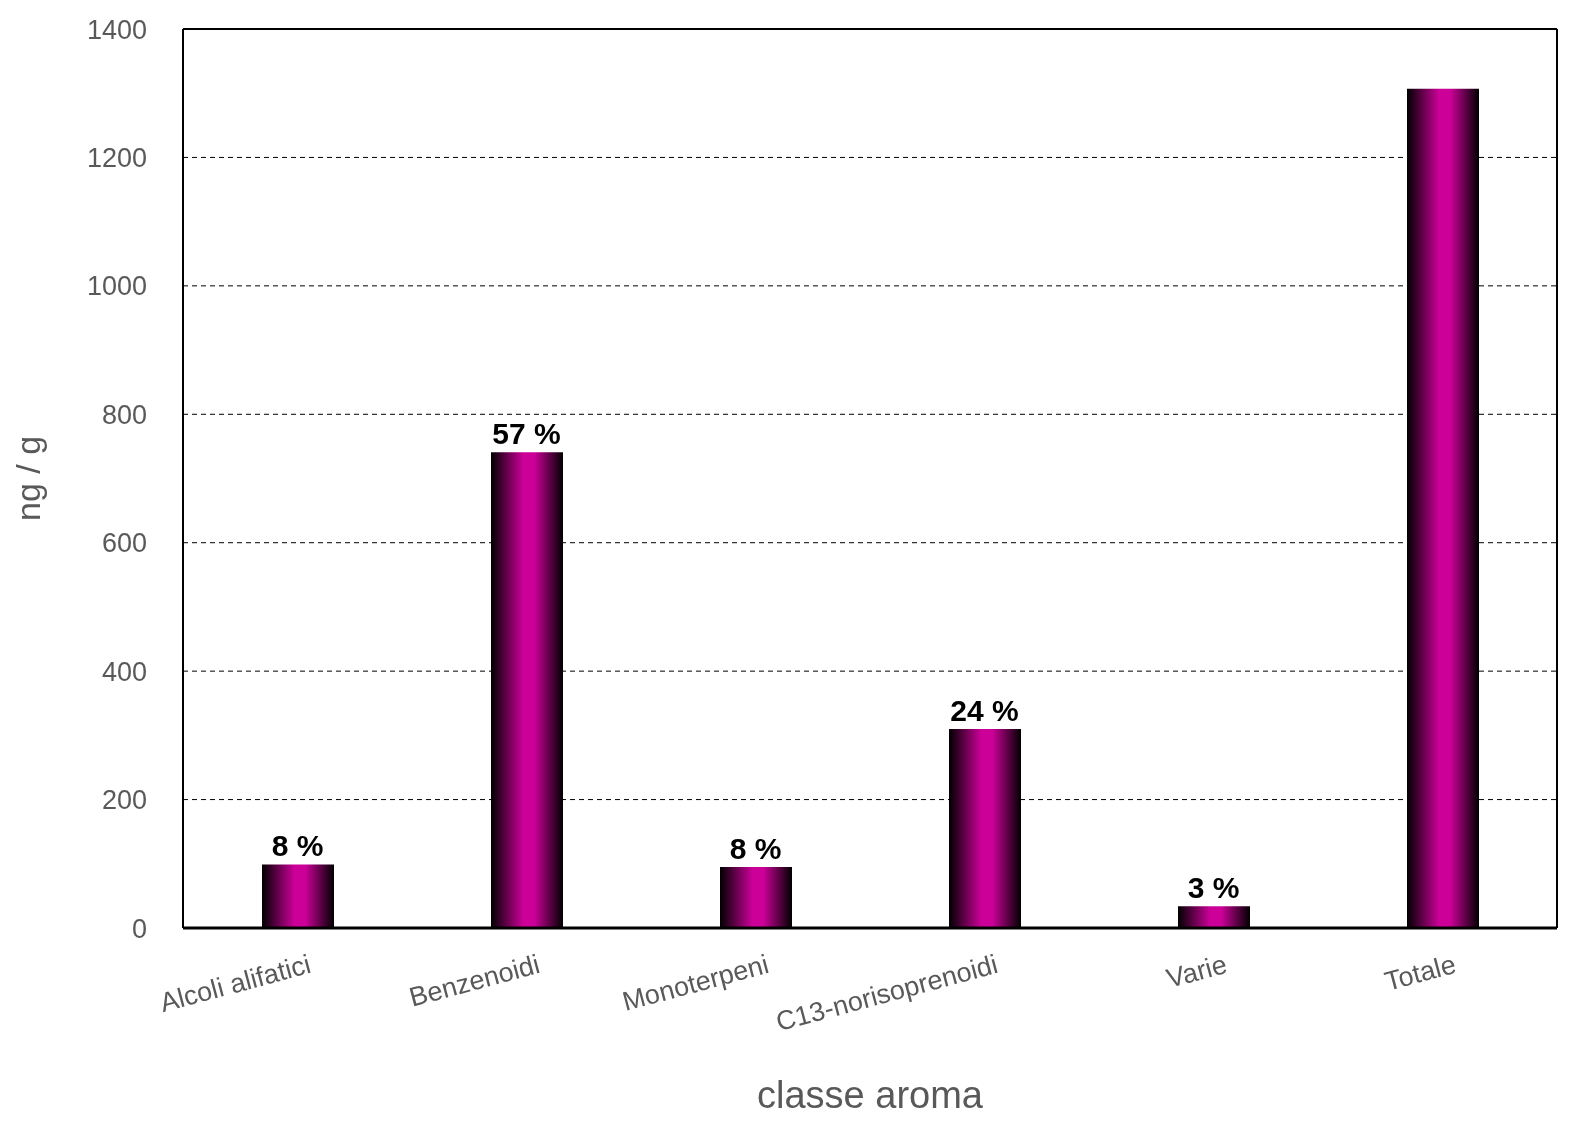  What do you see at coordinates (124, 414) in the screenshot?
I see `y-tick-label: 800` at bounding box center [124, 414].